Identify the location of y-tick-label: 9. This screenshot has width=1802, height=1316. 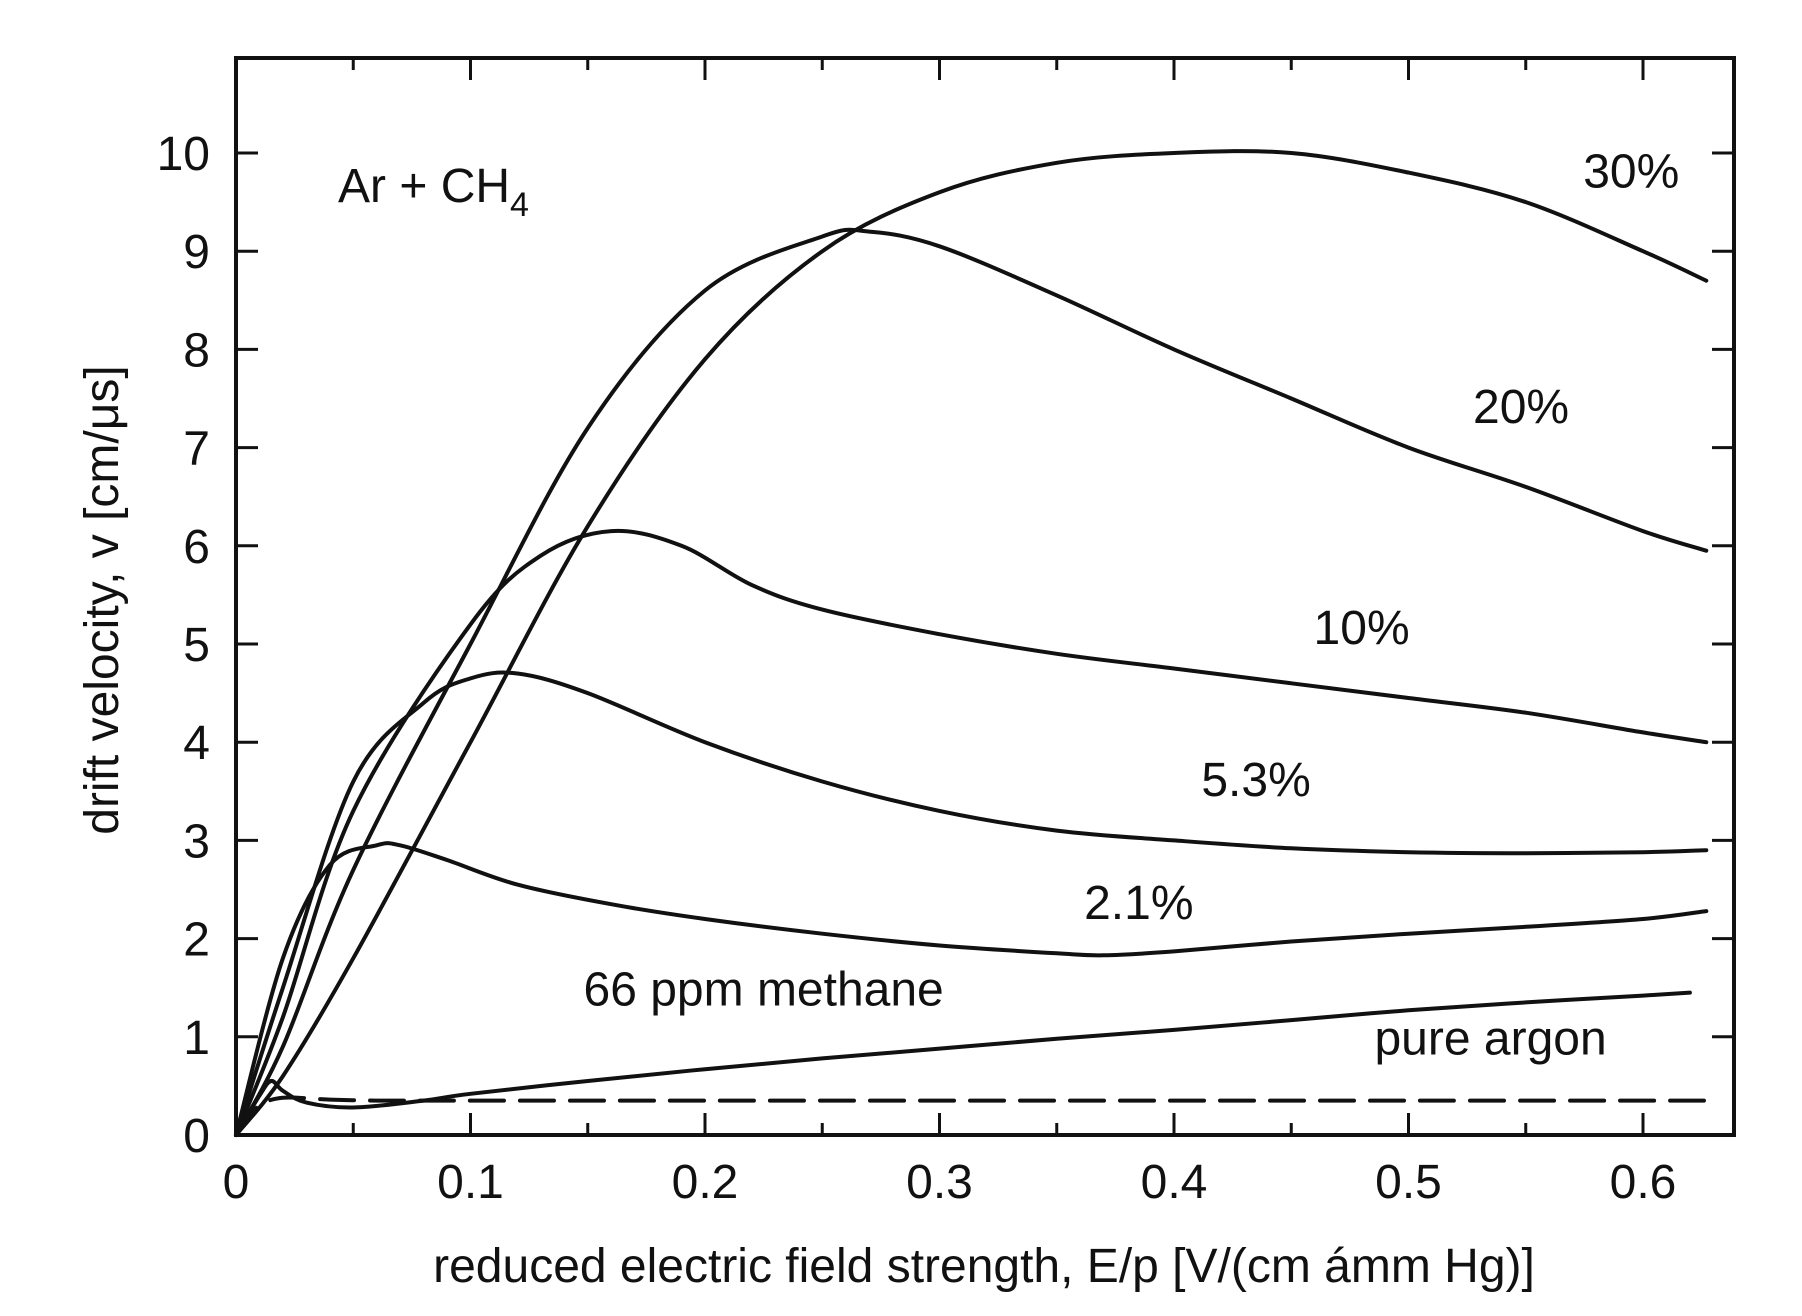
(196, 252).